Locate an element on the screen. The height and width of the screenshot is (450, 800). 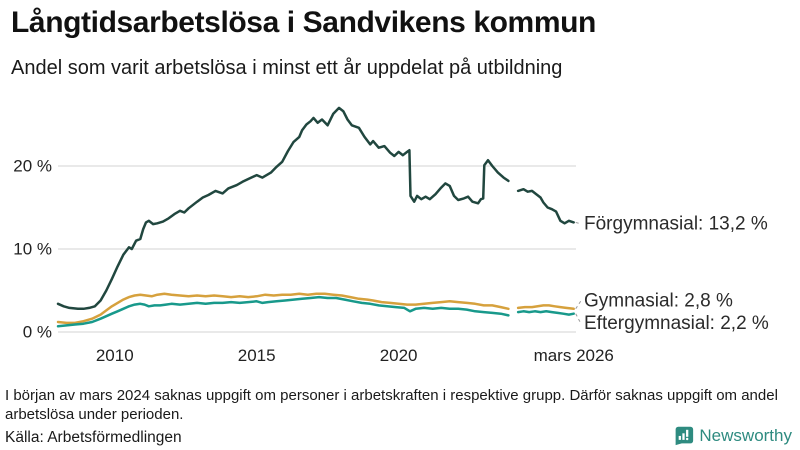
series-end-label-förgymnasial: Förgymnasial: 13,2 % is located at coordinates (676, 223).